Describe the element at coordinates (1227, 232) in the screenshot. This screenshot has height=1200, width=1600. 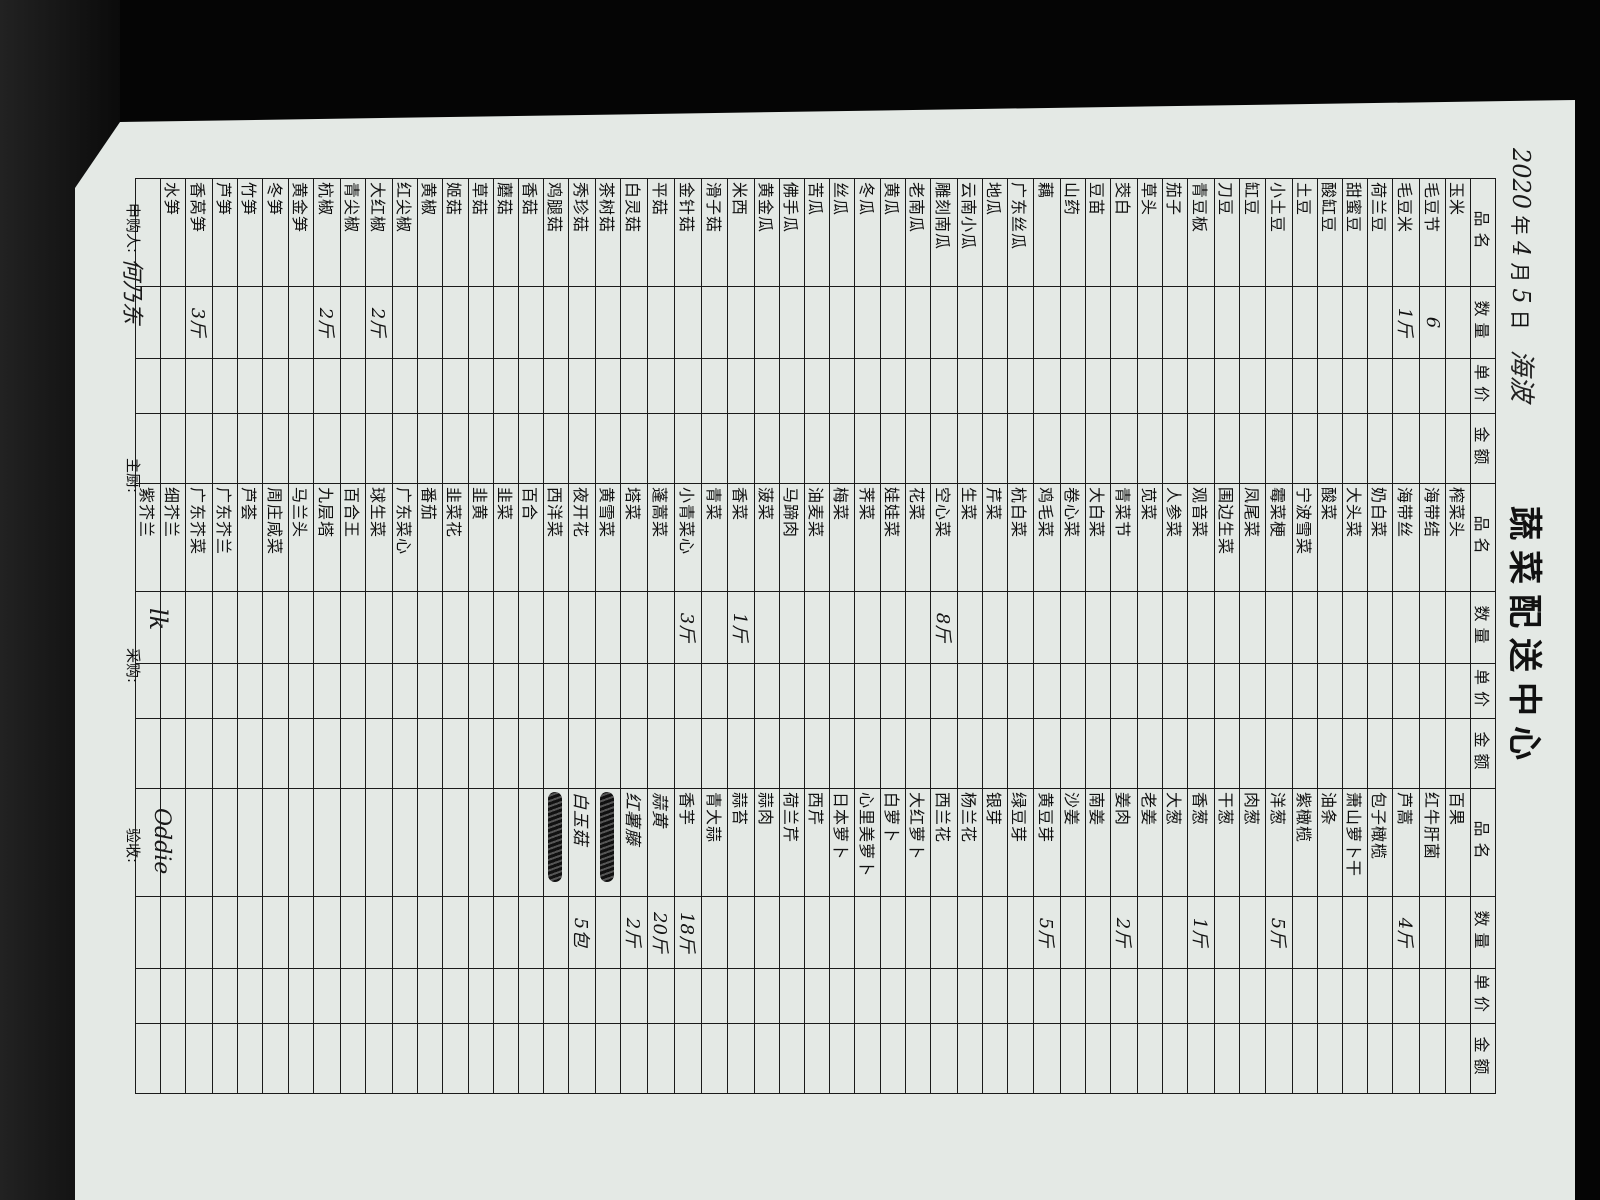
I see `item-name: 刀豆` at that location.